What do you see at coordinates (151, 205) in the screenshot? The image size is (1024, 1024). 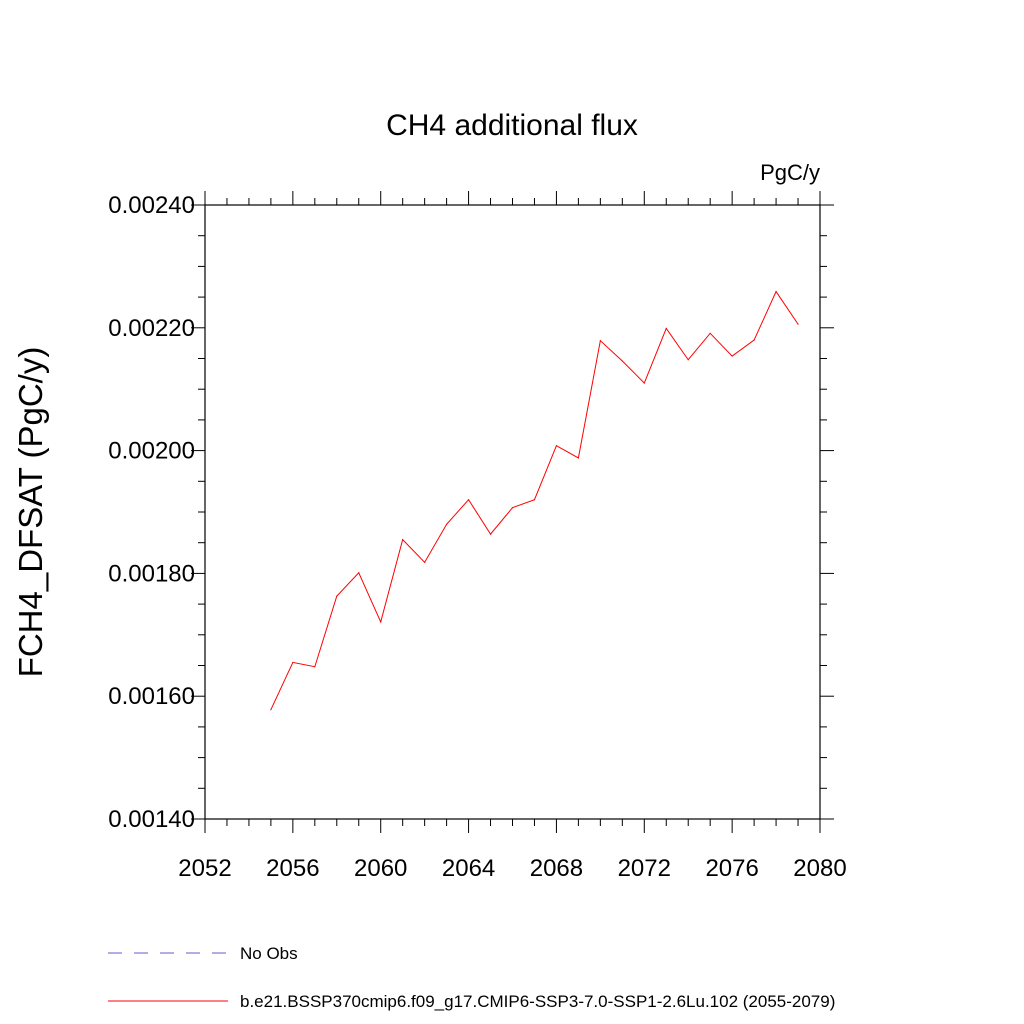 I see `y-tick-label: 0.00240` at bounding box center [151, 205].